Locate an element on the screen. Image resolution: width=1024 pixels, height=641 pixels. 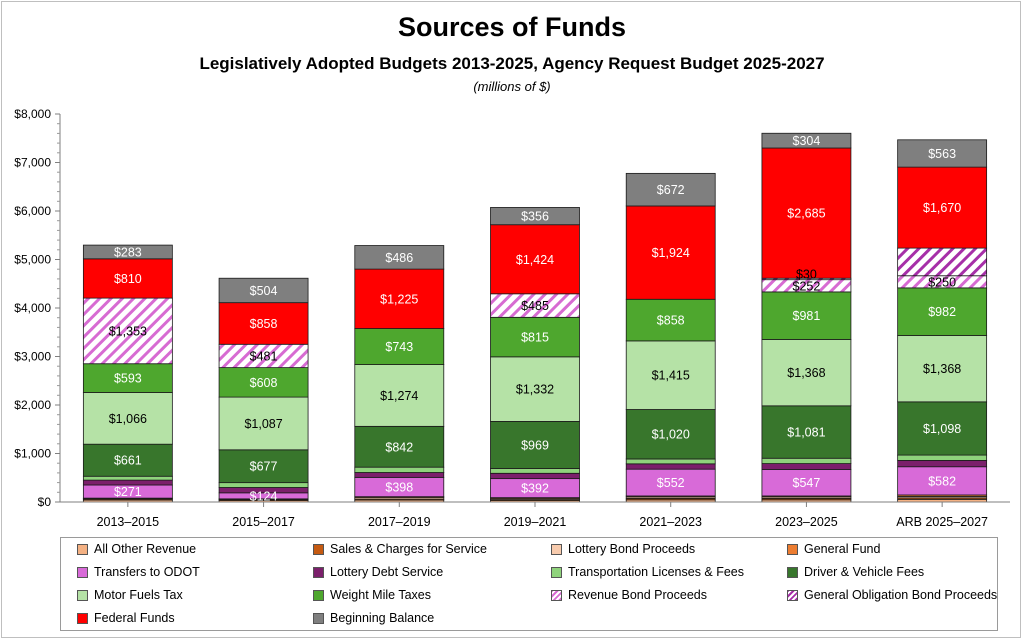
y-tick-label: $2,000 is located at coordinates (32, 405).